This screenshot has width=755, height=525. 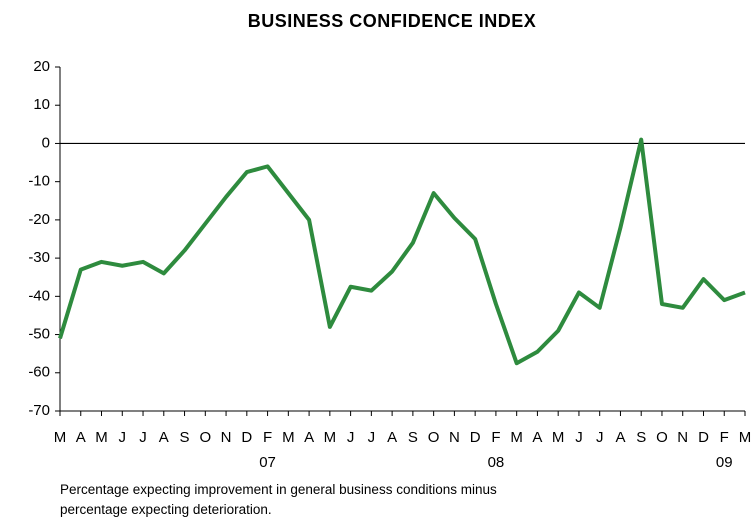 I want to click on year-label: 07, so click(x=267, y=462).